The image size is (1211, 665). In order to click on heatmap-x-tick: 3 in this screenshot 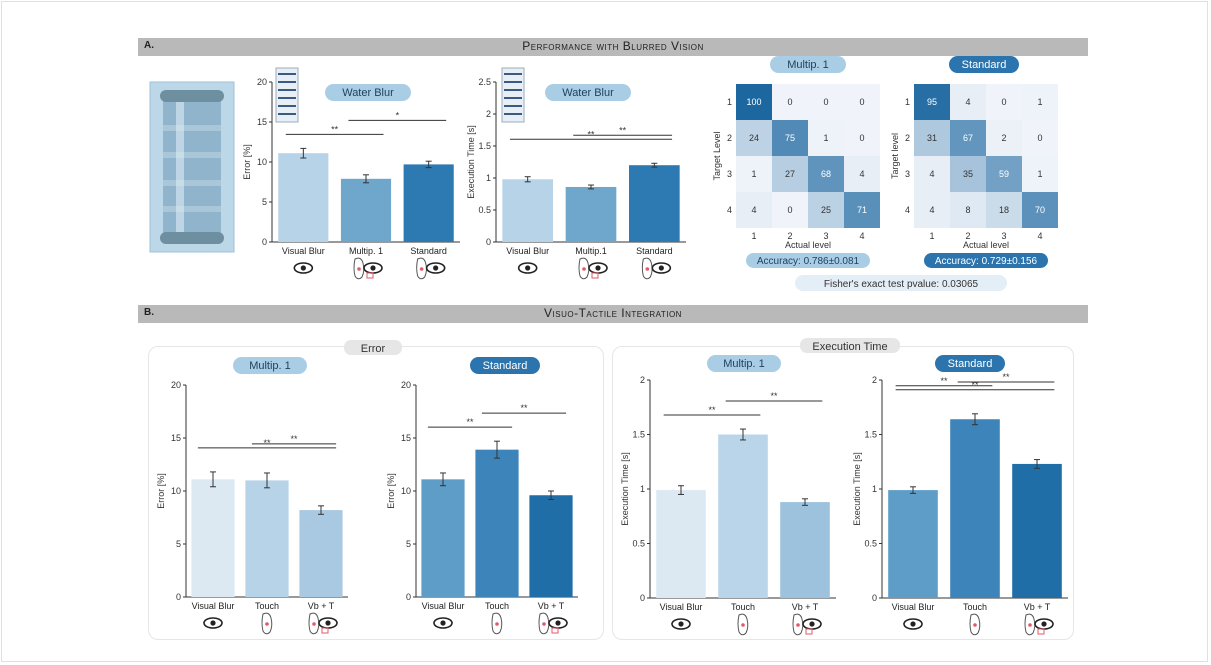, I will do `click(825, 236)`.